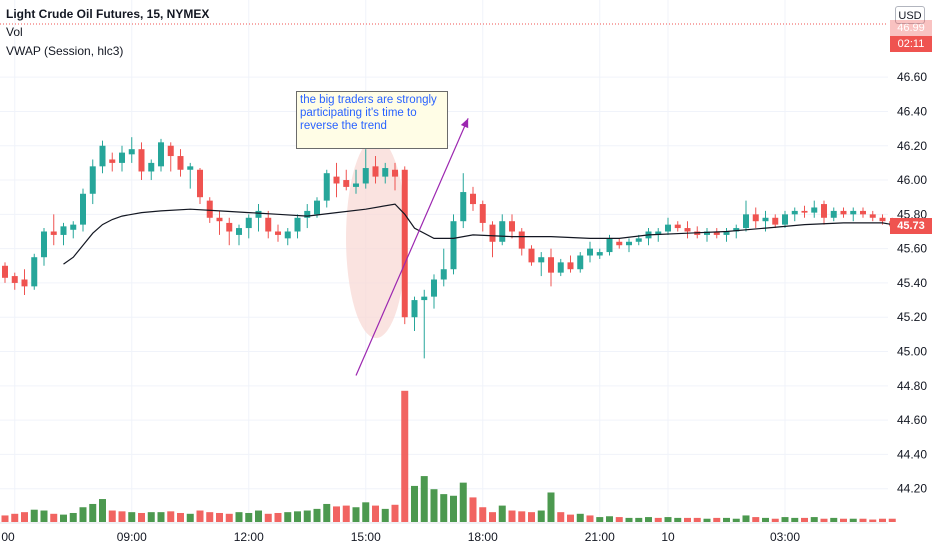 The image size is (932, 550). Describe the element at coordinates (366, 537) in the screenshot. I see `x-tick-label: 15:00` at that location.